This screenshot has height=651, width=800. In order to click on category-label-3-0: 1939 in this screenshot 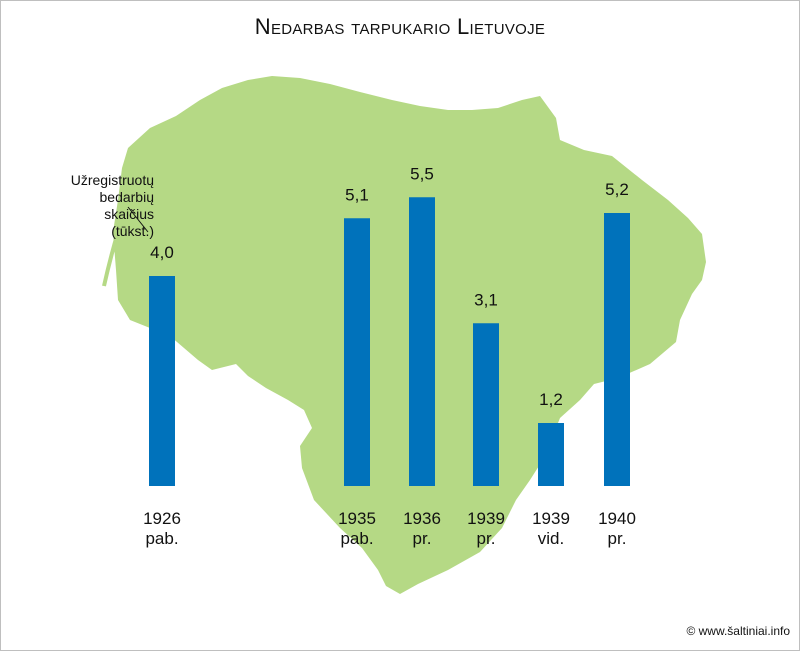, I will do `click(486, 518)`.